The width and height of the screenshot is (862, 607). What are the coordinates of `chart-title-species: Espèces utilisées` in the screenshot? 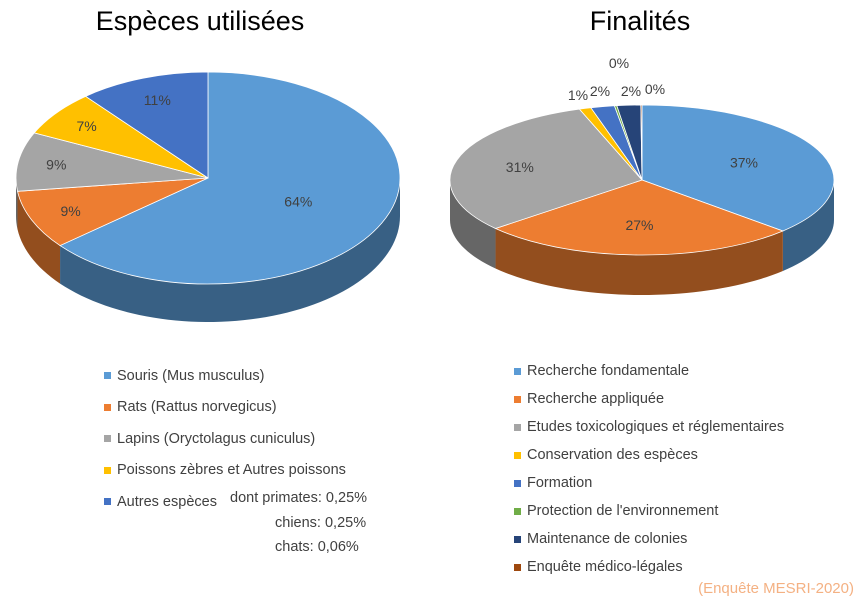 It's located at (200, 21).